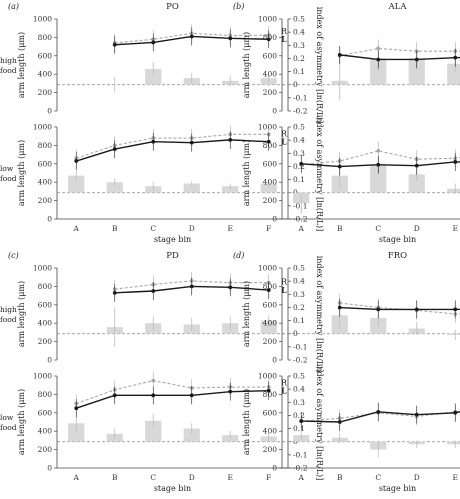 This screenshot has height=499, width=460. I want to click on panel-label: (b), so click(238, 6).